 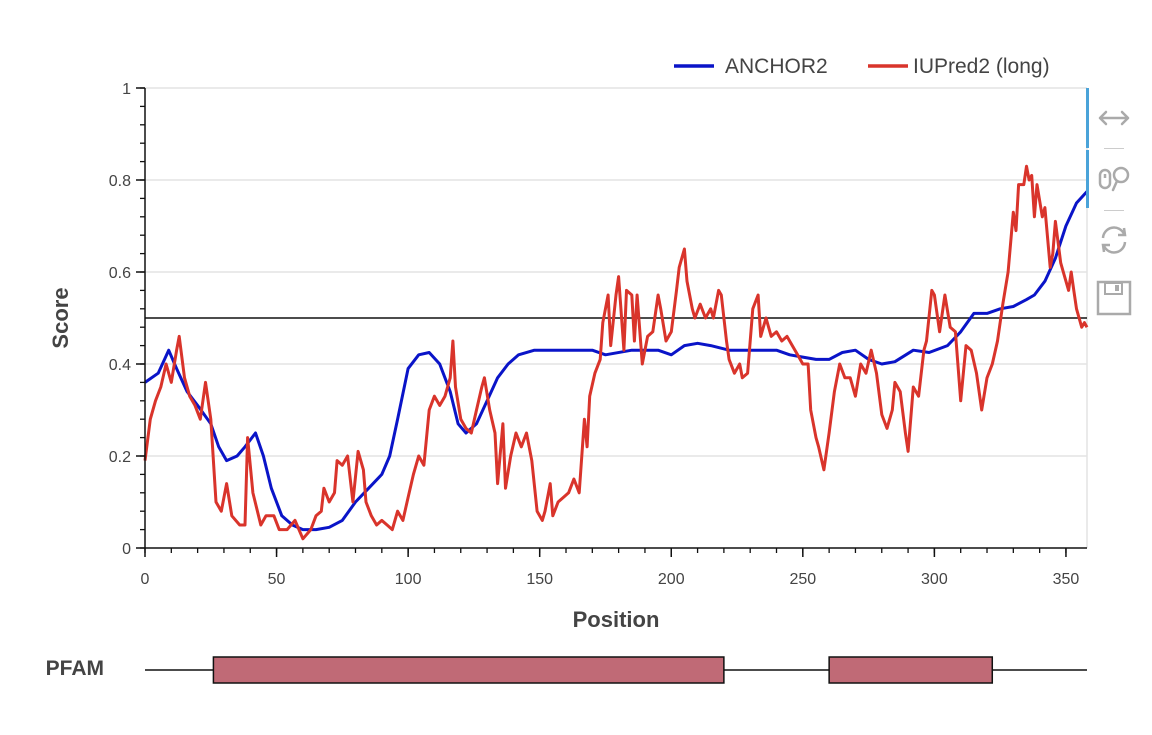 I want to click on y-tick-label: 0.4, so click(x=120, y=365).